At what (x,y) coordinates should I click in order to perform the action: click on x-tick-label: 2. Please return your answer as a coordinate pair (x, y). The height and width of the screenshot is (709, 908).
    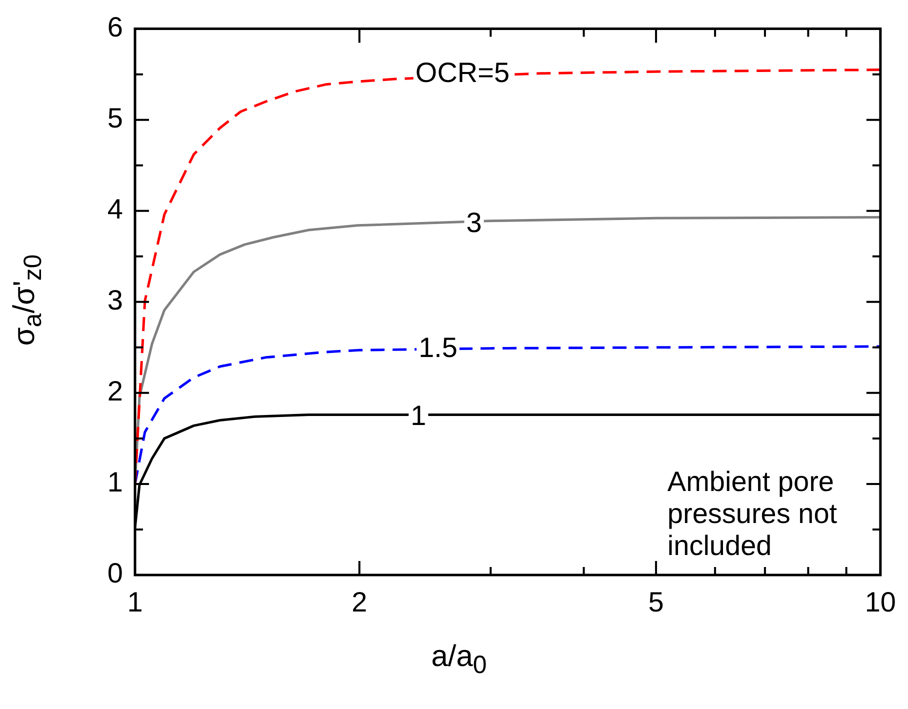
    Looking at the image, I should click on (360, 602).